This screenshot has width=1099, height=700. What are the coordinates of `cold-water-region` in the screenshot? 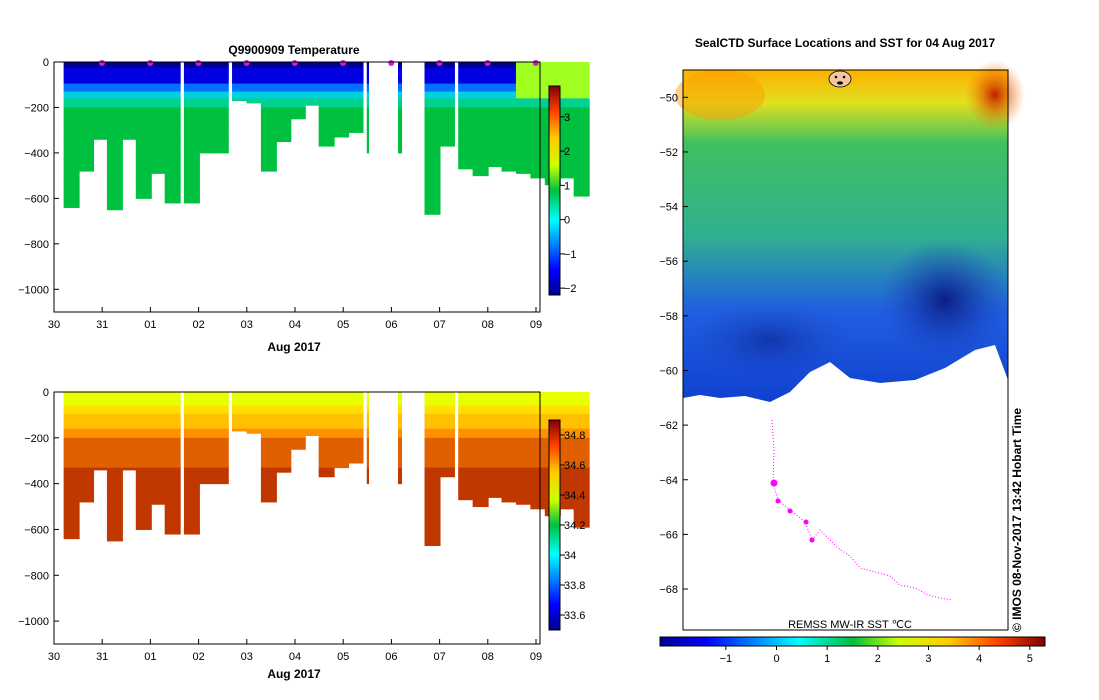 It's located at (945, 300).